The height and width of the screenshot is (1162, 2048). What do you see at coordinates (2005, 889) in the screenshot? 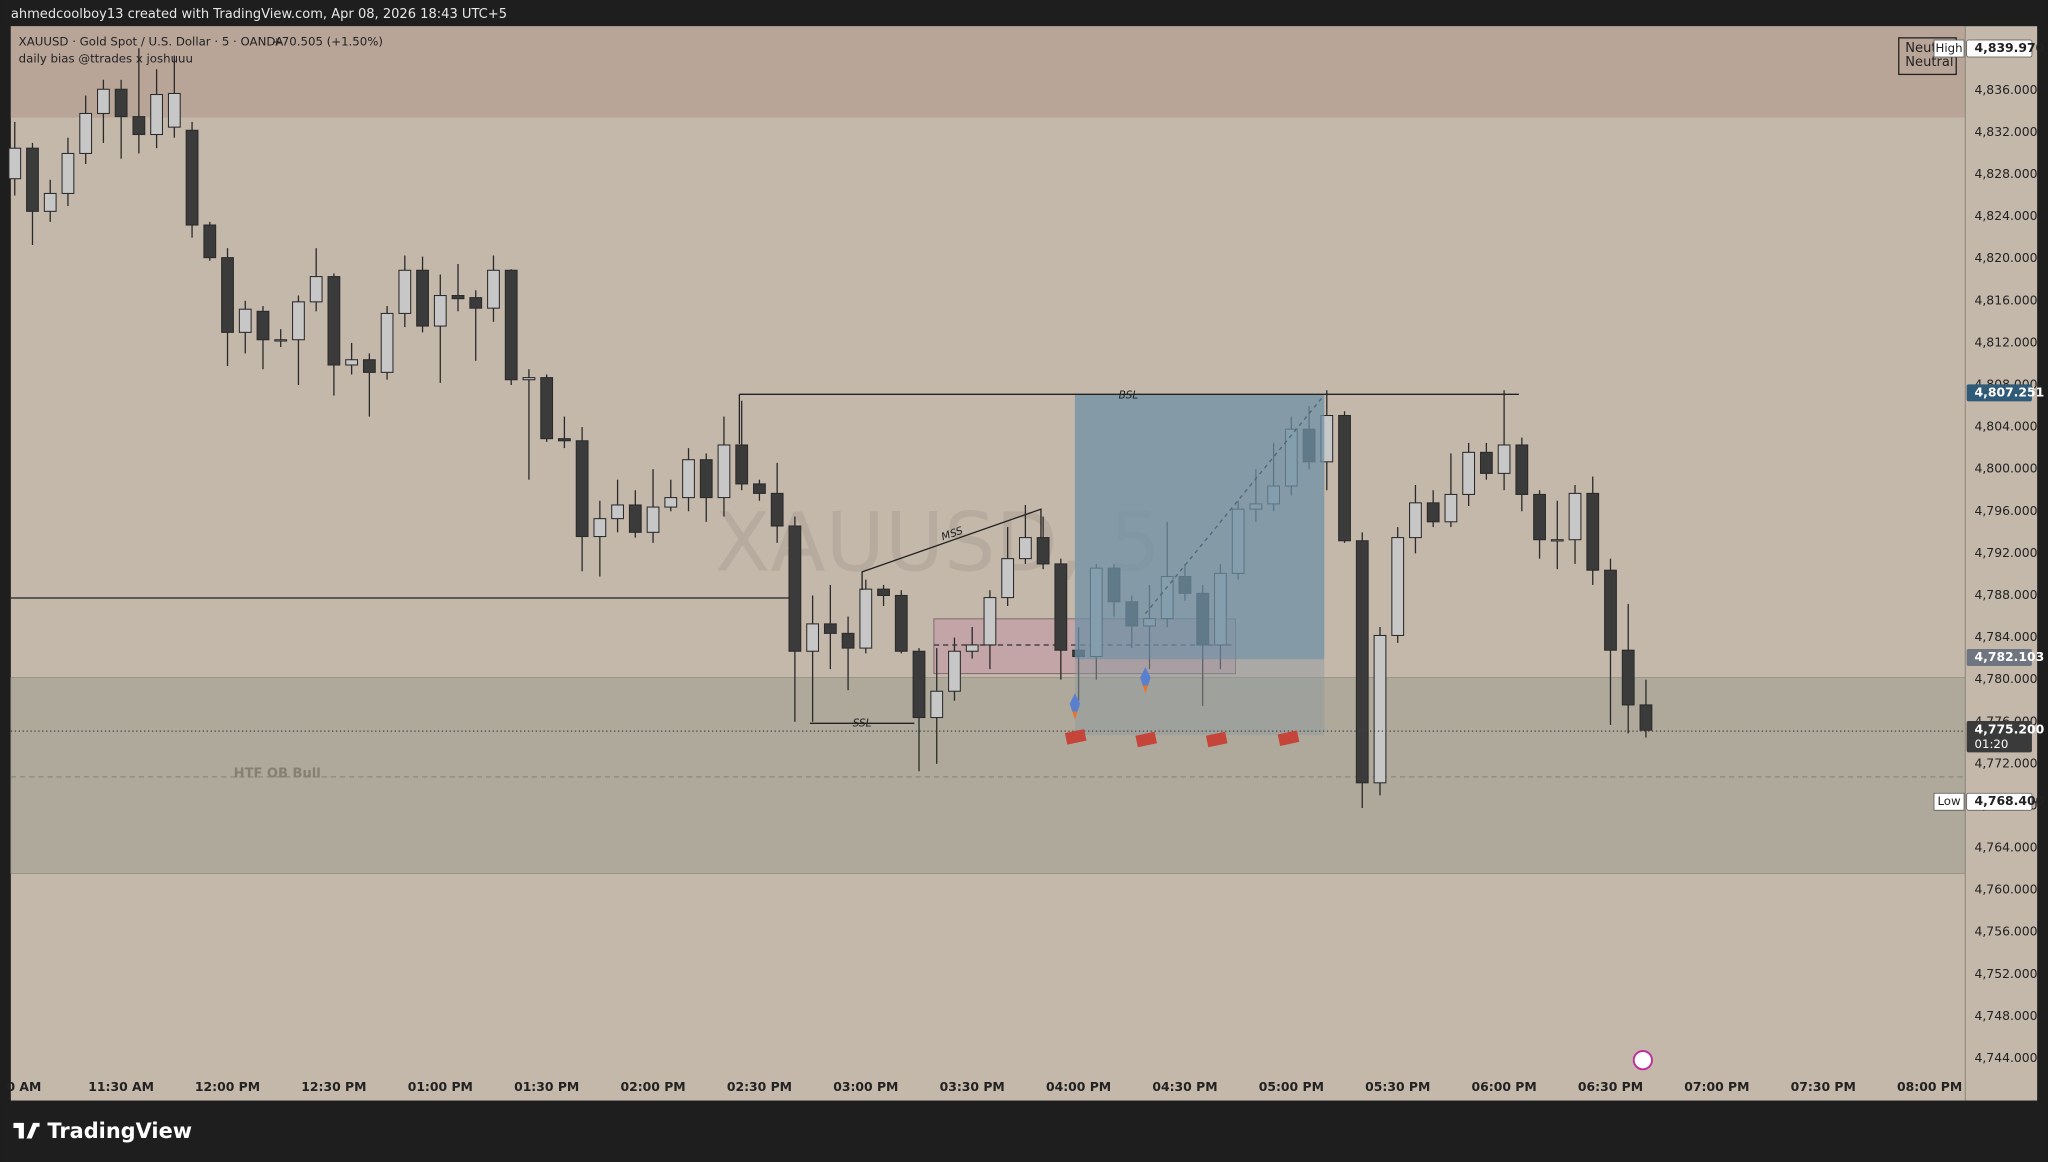
I see `y-tick-label: 4,760.000` at bounding box center [2005, 889].